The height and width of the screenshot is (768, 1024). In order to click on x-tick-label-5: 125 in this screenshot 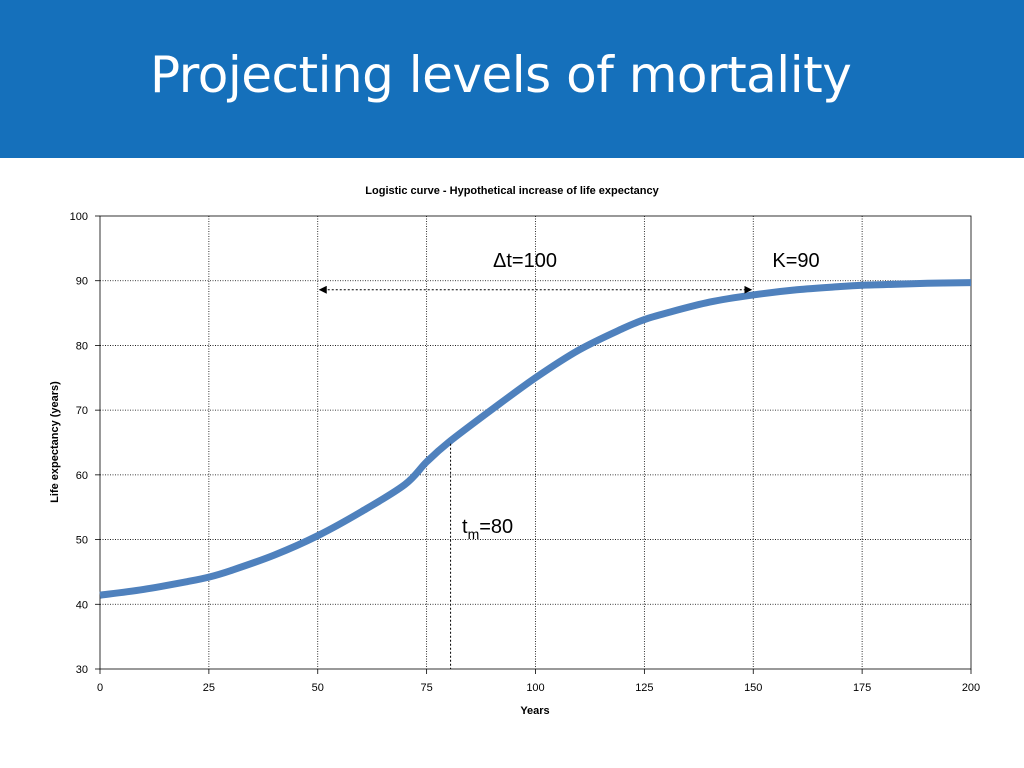, I will do `click(644, 688)`.